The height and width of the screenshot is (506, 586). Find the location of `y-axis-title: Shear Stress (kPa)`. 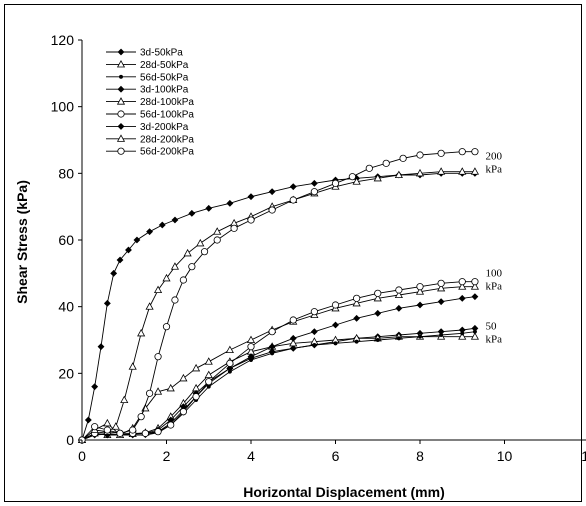

y-axis-title: Shear Stress (kPa) is located at coordinates (22, 242).